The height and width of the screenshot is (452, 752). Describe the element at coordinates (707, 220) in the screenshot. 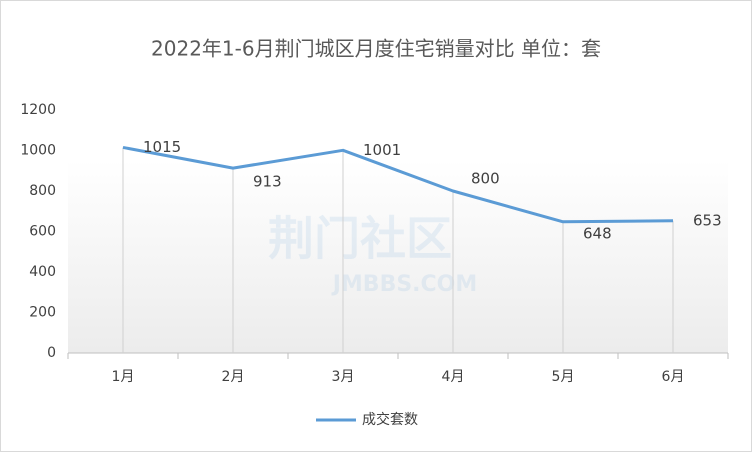

I see `data-label: 653` at that location.